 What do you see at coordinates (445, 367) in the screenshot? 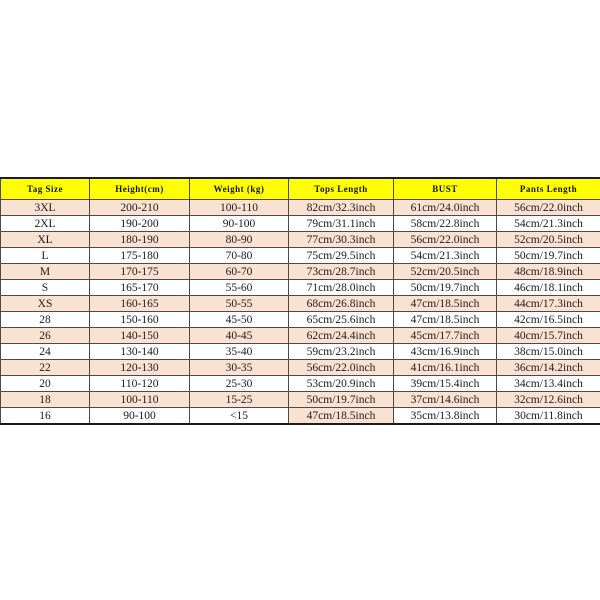
I see `table-cell: 41cm/16.1inch` at bounding box center [445, 367].